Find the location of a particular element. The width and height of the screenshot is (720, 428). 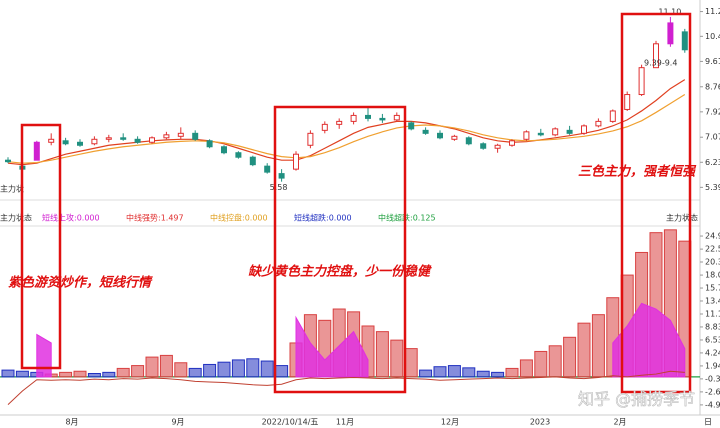

y-tick-label: 11.28 is located at coordinates (712, 11).